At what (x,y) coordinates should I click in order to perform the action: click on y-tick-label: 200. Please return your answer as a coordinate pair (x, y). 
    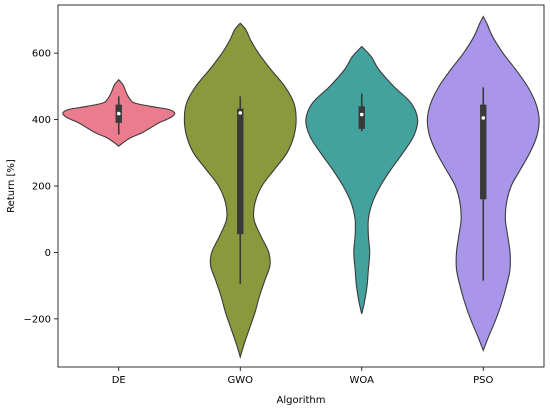
    Looking at the image, I should click on (41, 187).